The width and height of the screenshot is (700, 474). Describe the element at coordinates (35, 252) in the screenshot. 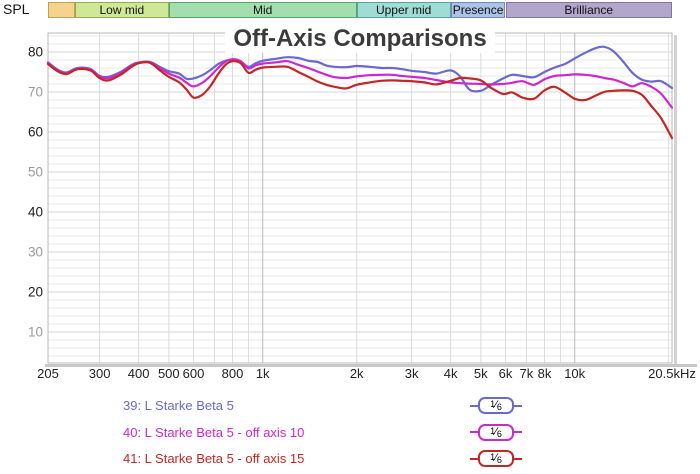

I see `y-tick-label-30: 30` at that location.